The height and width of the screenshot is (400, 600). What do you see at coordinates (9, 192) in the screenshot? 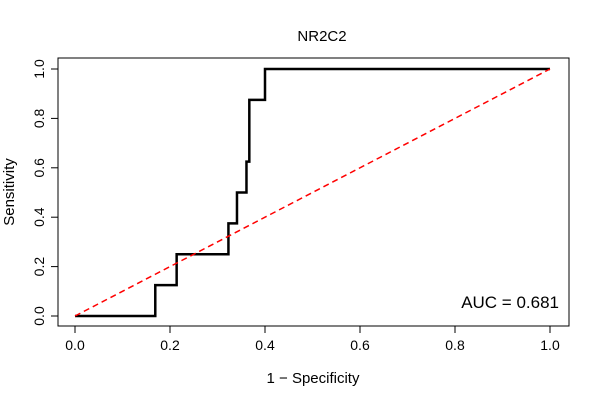
I see `y-axis-title: Sensitivity` at bounding box center [9, 192].